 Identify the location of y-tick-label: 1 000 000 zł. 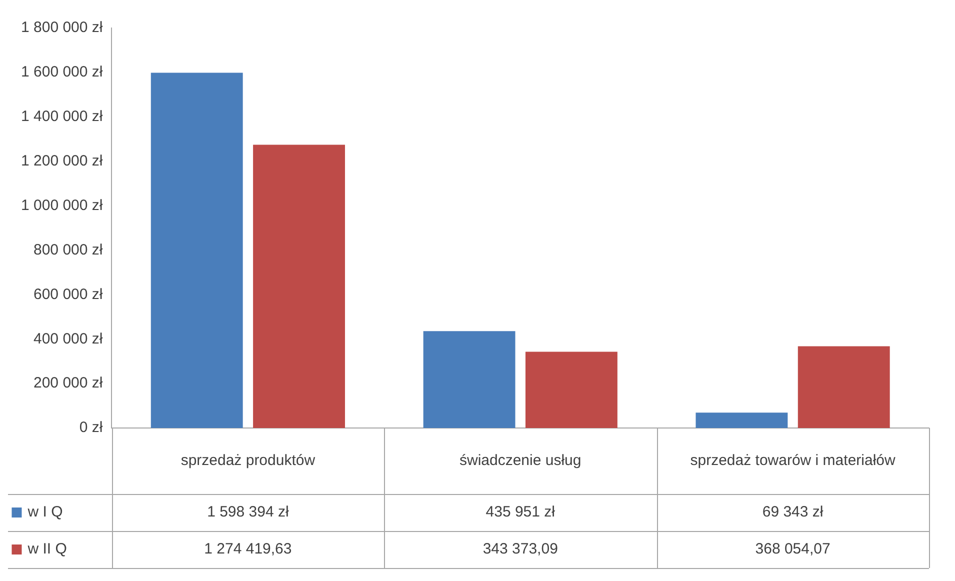
(62, 205).